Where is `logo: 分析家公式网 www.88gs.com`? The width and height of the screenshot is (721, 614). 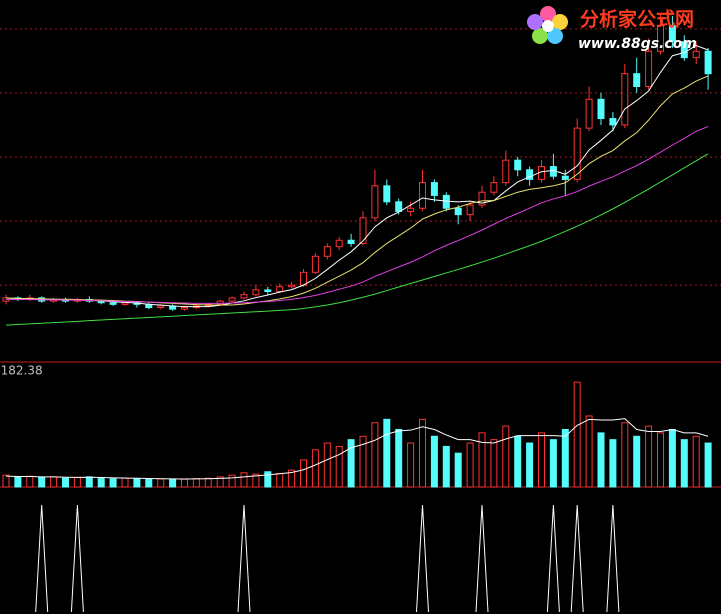
logo: 分析家公式网 www.88gs.com is located at coordinates (612, 29).